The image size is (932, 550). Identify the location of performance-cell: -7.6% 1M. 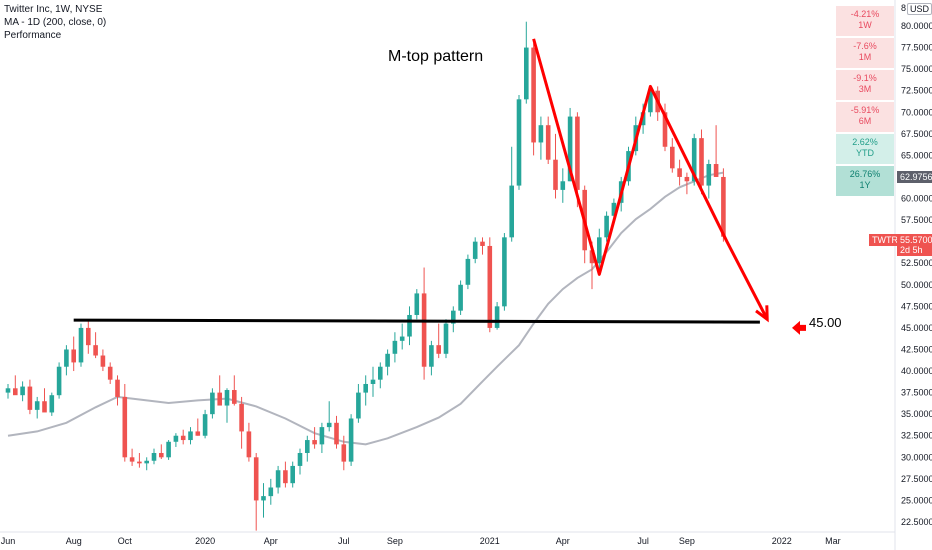
(865, 53).